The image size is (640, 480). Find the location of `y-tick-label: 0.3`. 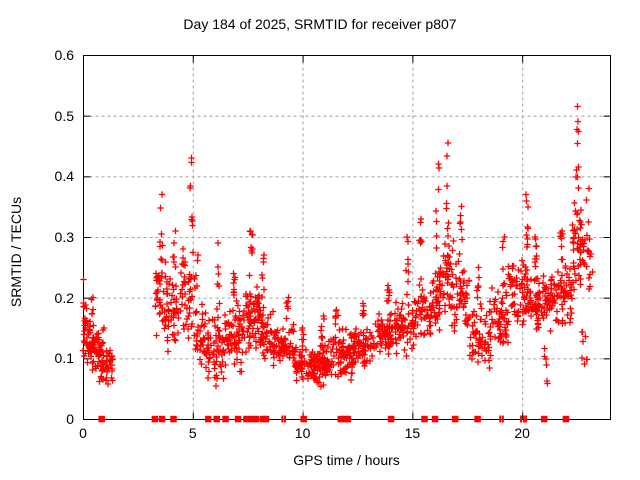

y-tick-label: 0.3 is located at coordinates (64, 237).